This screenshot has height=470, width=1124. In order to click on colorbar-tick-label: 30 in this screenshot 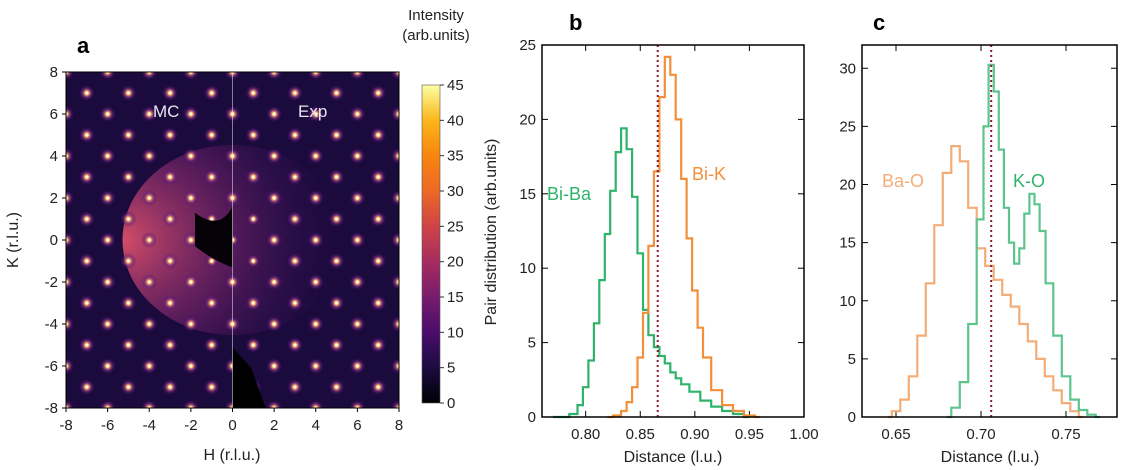, I will do `click(455, 191)`.